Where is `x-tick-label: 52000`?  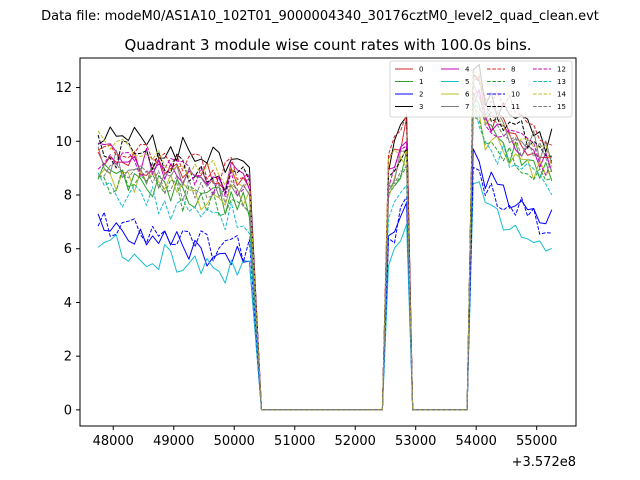 x-tick-label: 52000 is located at coordinates (355, 441).